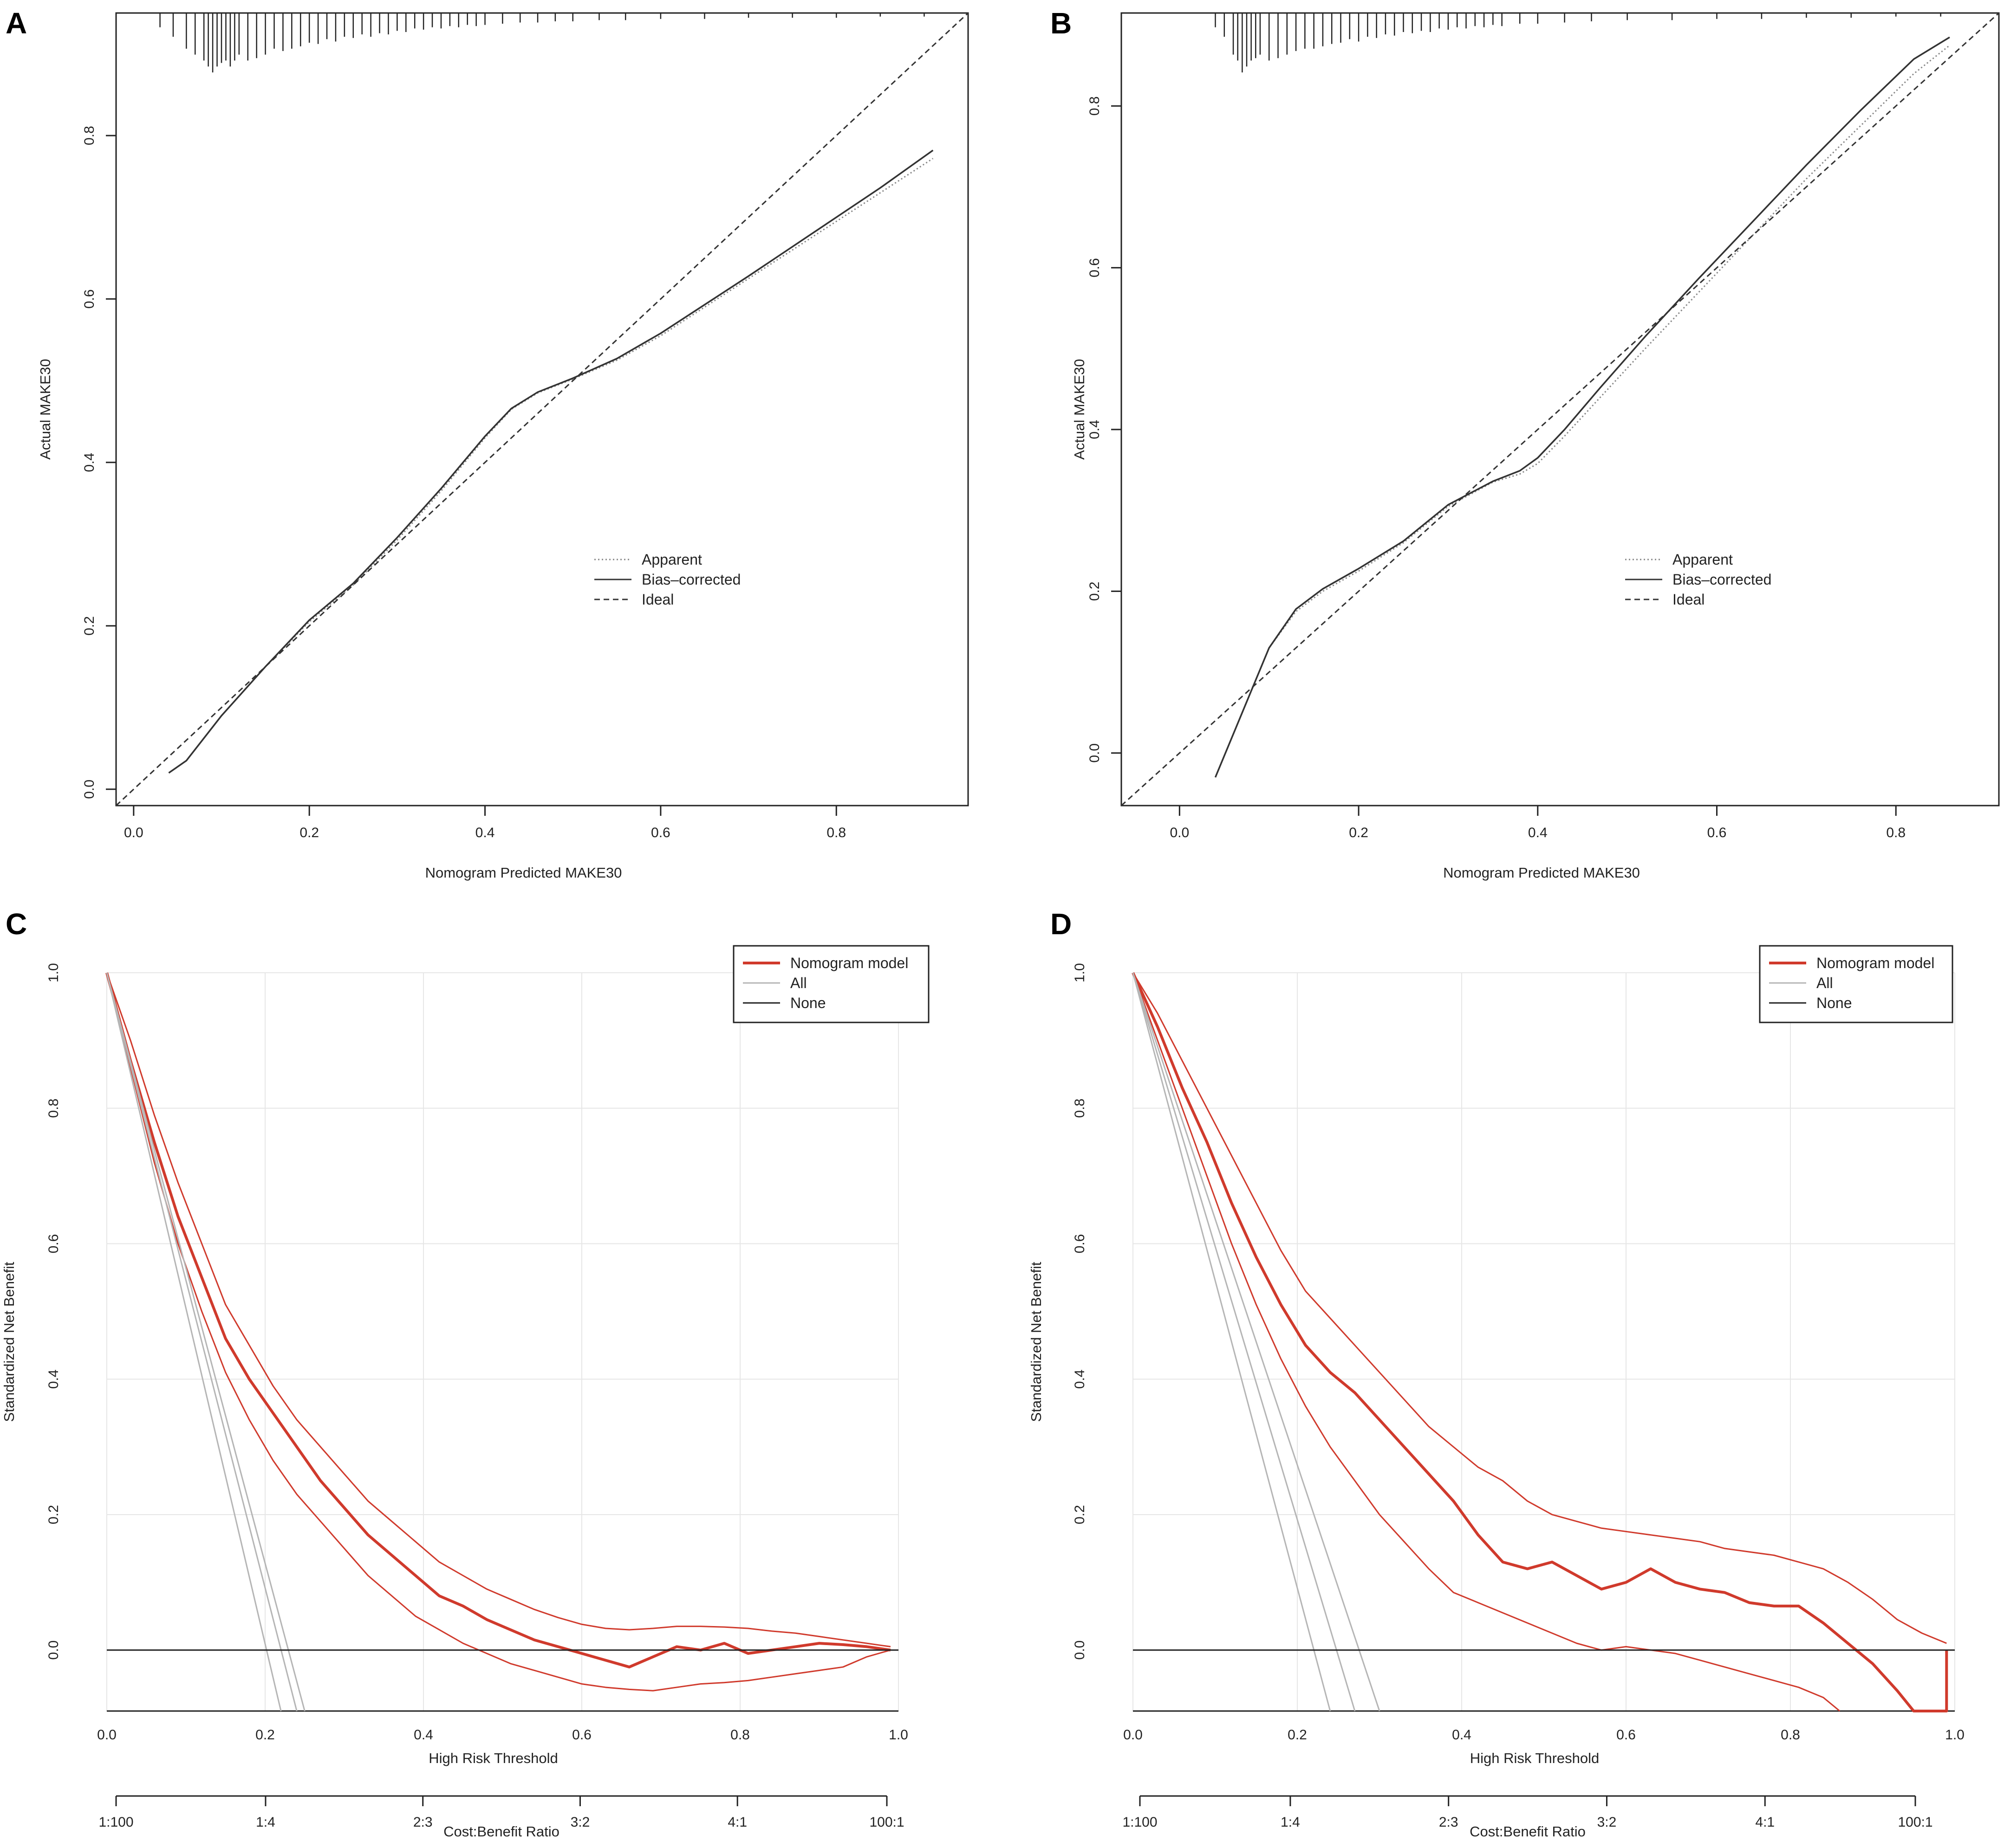 Image resolution: width=2004 pixels, height=1848 pixels. I want to click on panel-letter: A, so click(16, 23).